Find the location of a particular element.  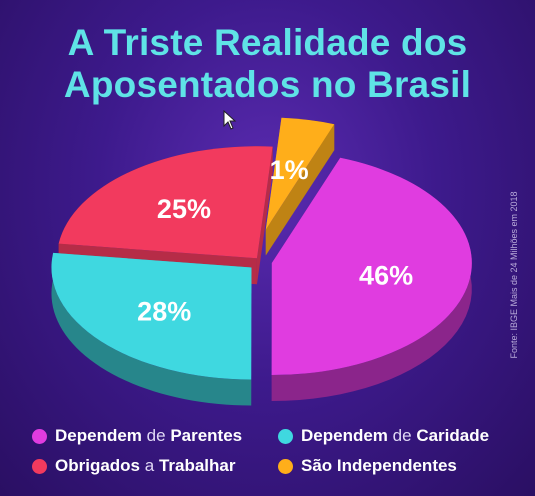

slice-dependem-de-caridade: 28% is located at coordinates (151, 329).